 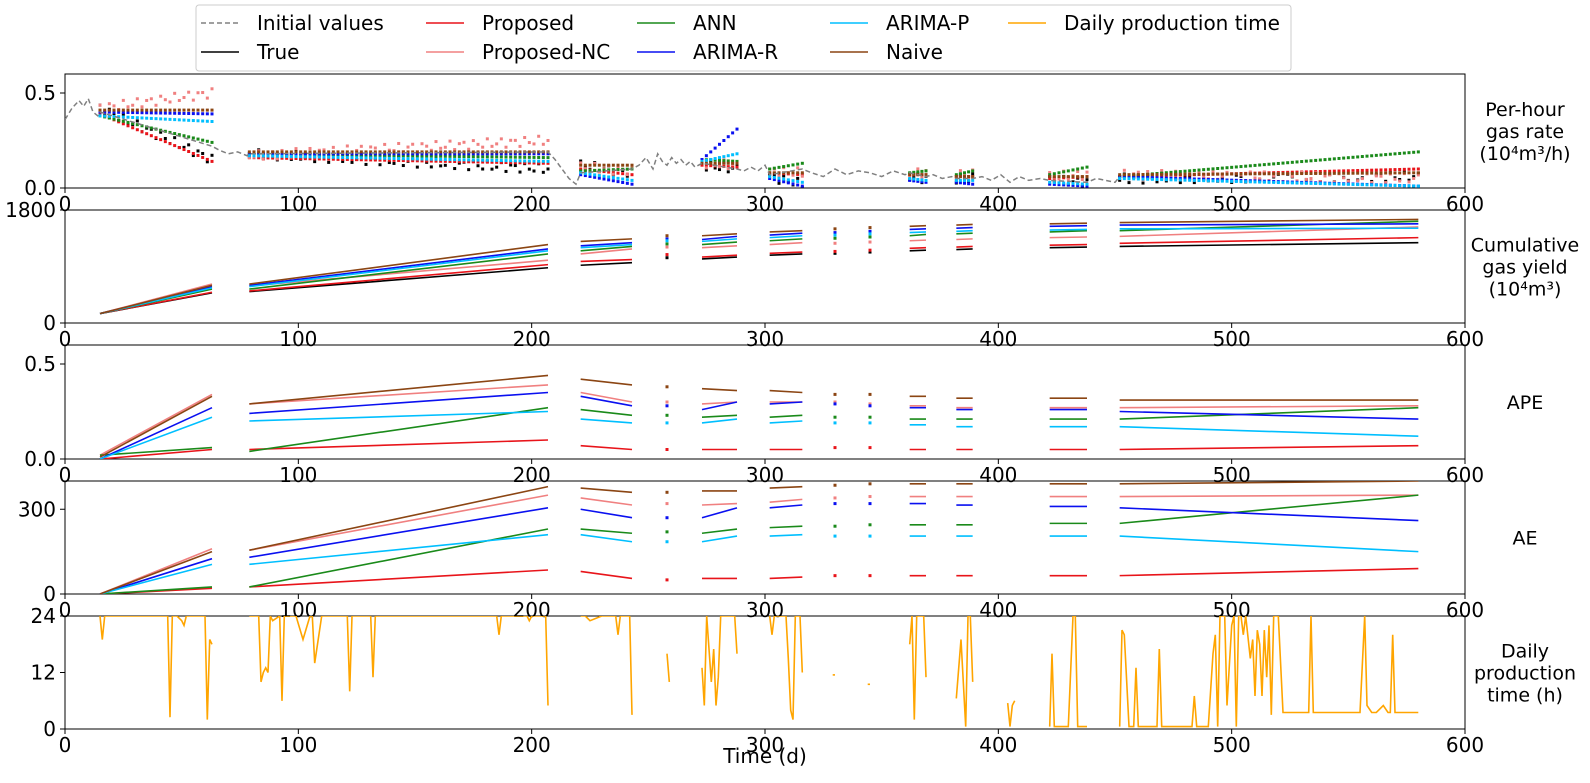 What do you see at coordinates (964, 671) in the screenshot?
I see `line-daily-production-time` at bounding box center [964, 671].